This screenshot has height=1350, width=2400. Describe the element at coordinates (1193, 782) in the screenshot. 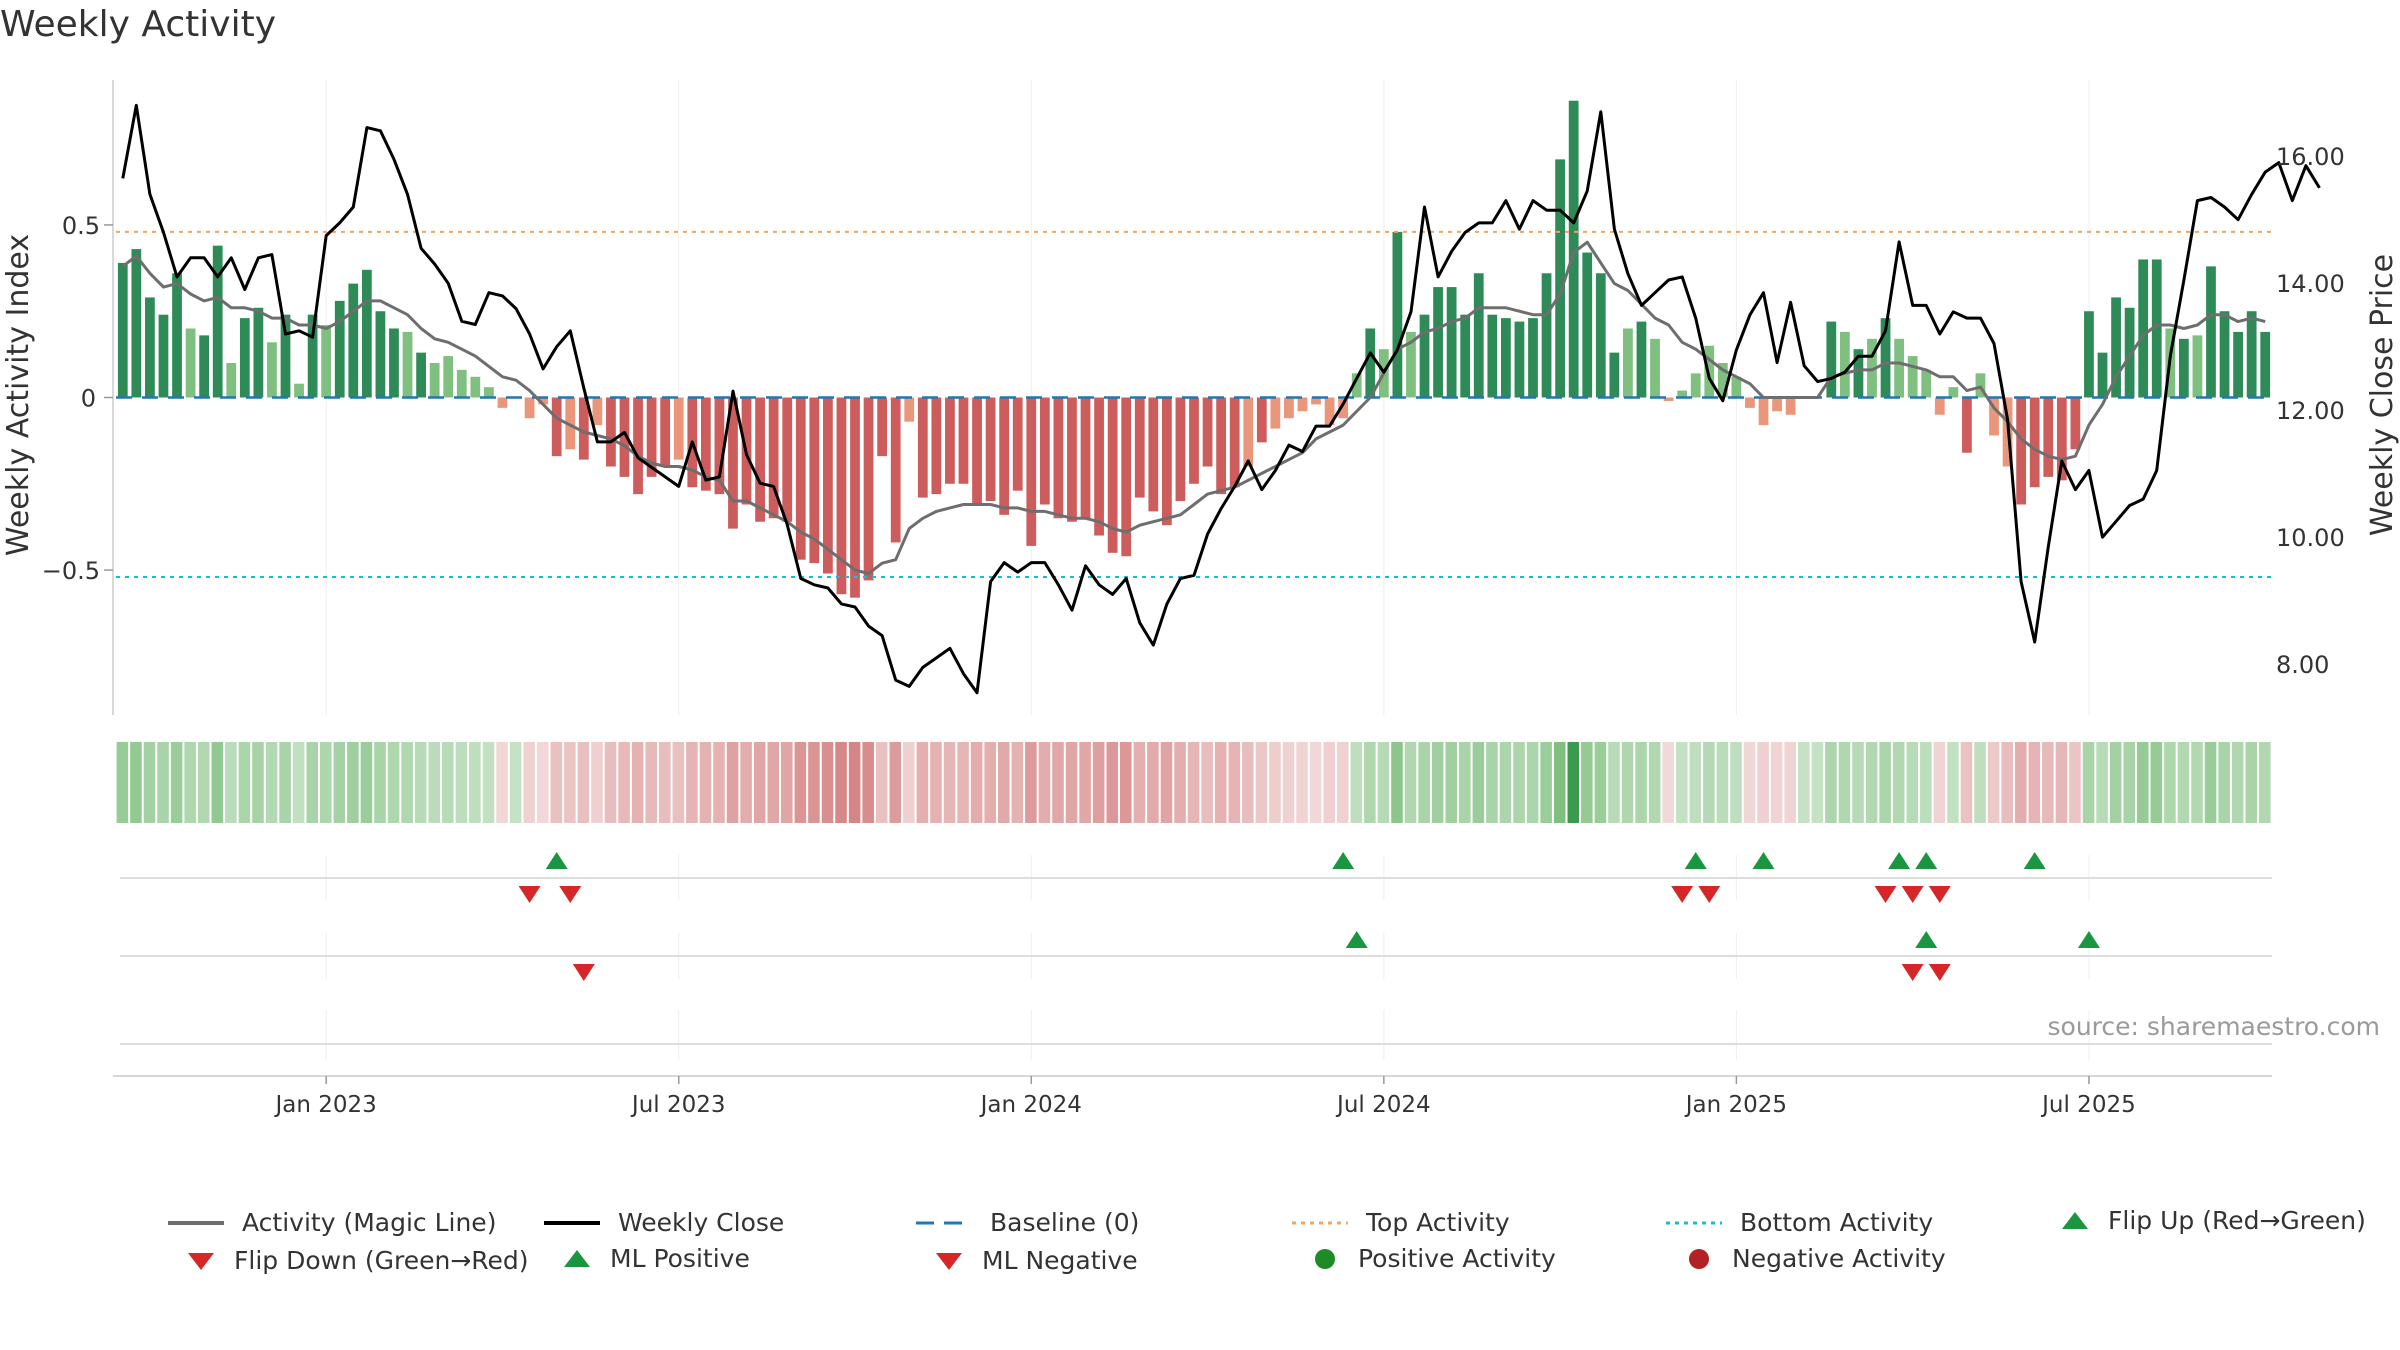

I see `activity-heat-strip` at that location.